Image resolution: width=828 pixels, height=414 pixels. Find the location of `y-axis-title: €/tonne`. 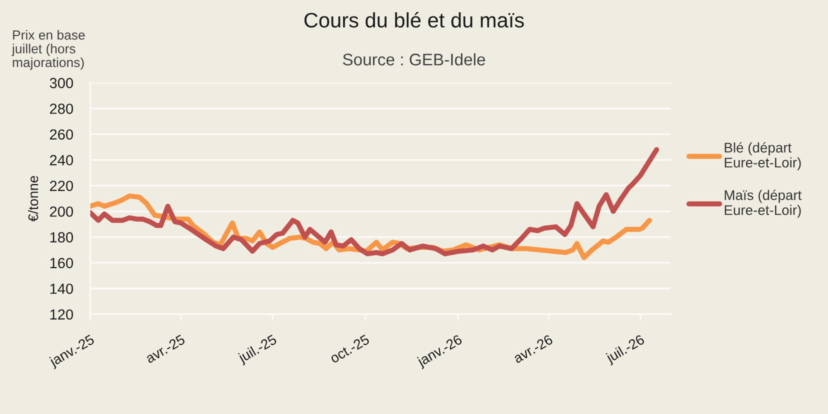

y-axis-title: €/tonne is located at coordinates (33, 199).